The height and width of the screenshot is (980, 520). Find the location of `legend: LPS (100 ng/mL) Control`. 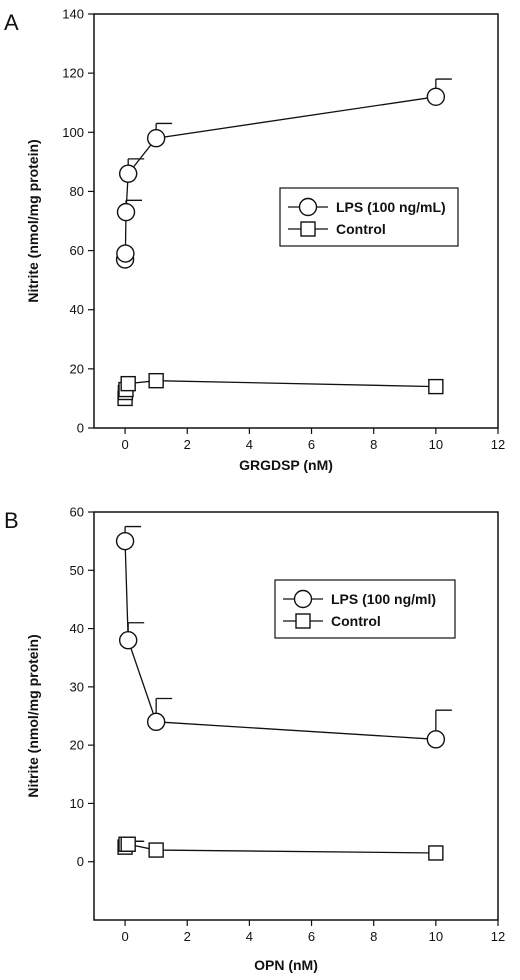

legend: LPS (100 ng/mL) Control is located at coordinates (369, 217).